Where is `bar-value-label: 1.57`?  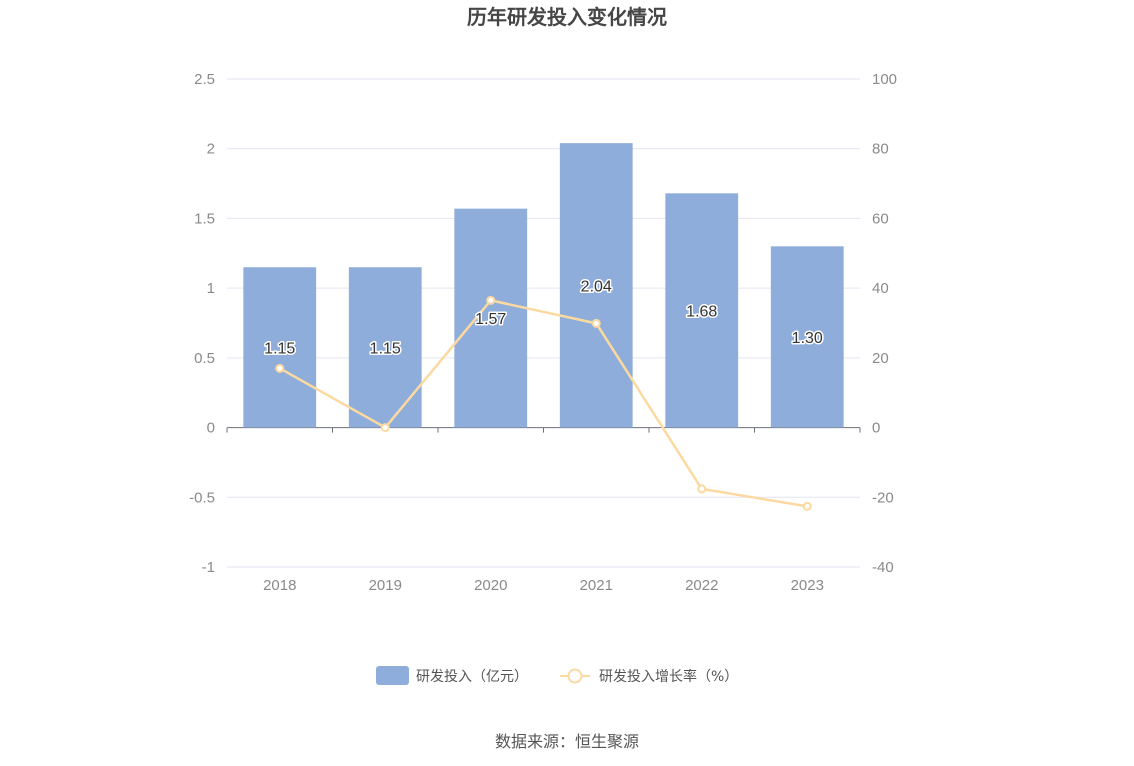
bar-value-label: 1.57 is located at coordinates (490, 319).